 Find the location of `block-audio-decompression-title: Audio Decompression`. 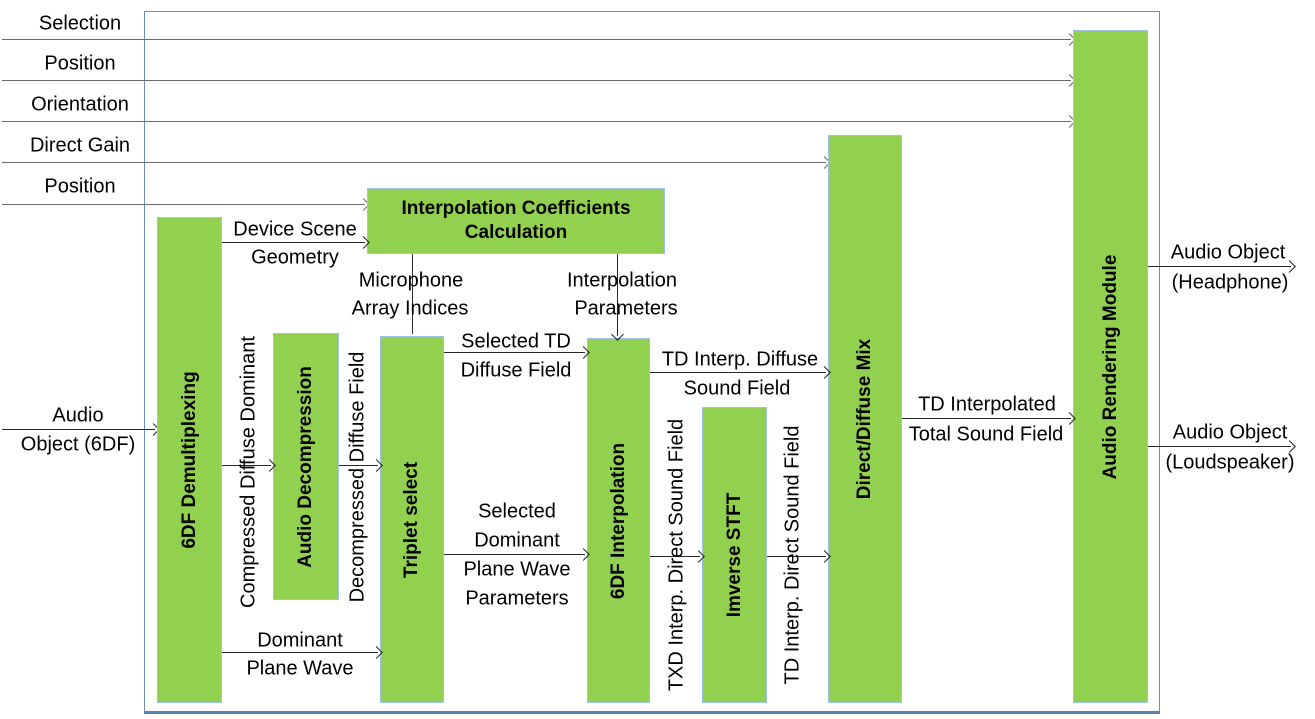

block-audio-decompression-title: Audio Decompression is located at coordinates (305, 466).